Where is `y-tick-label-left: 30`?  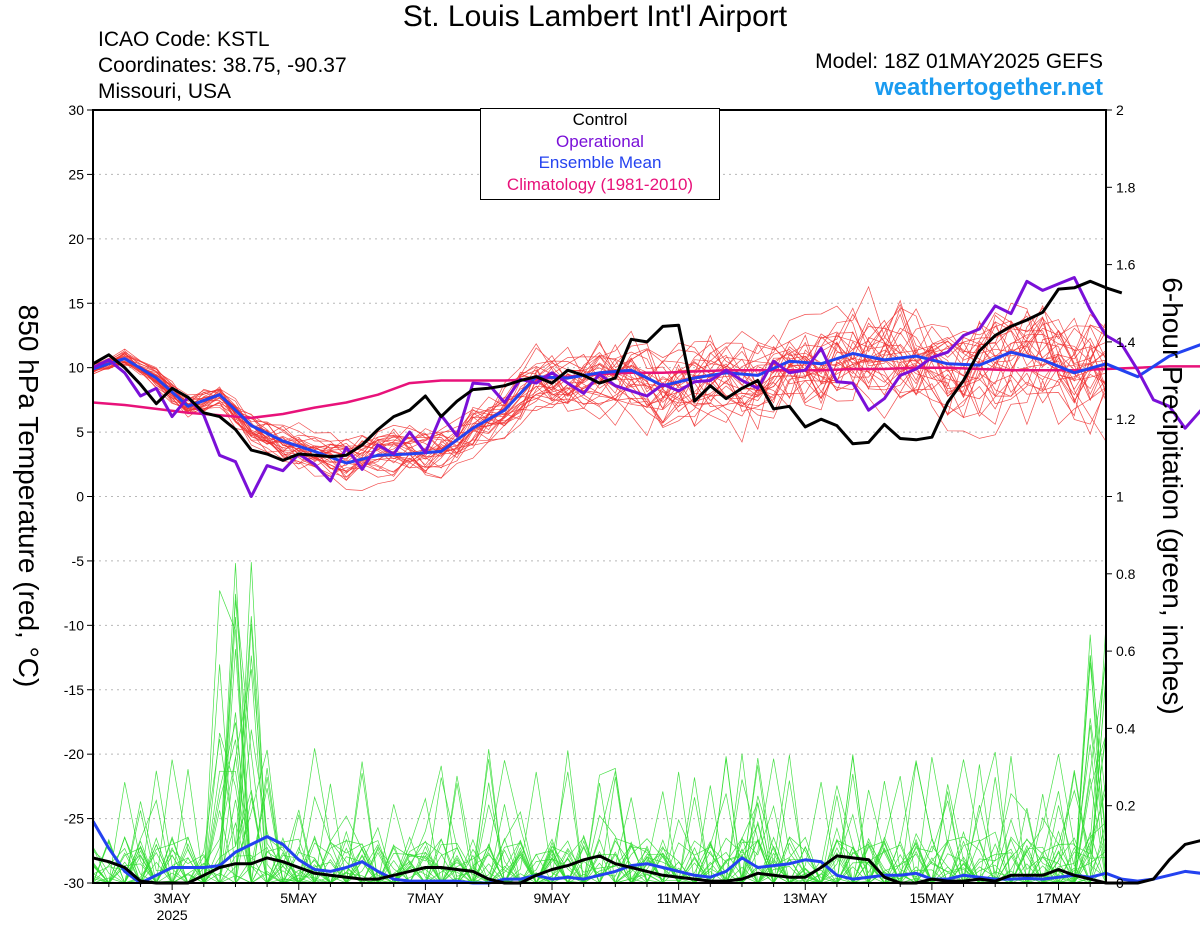
y-tick-label-left: 30 is located at coordinates (76, 110).